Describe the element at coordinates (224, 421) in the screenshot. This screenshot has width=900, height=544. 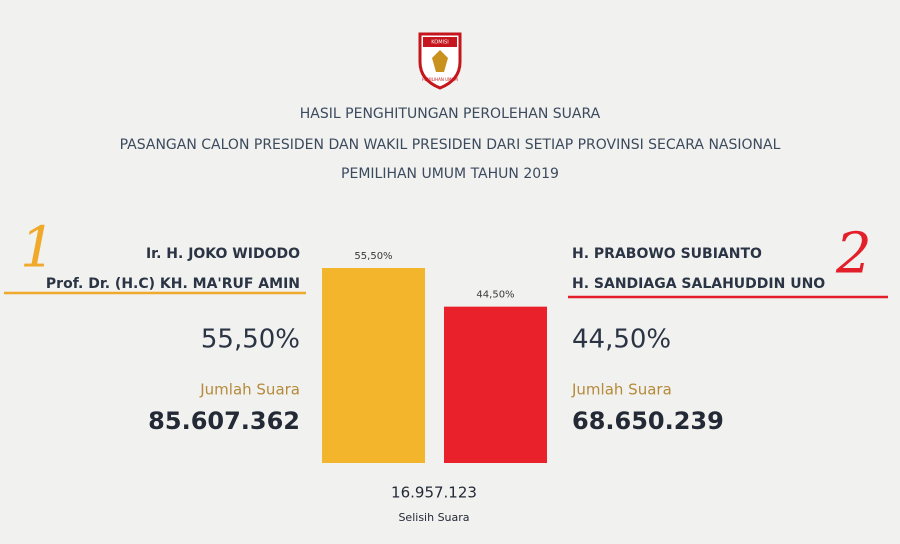
I see `votes: 85.607.362` at that location.